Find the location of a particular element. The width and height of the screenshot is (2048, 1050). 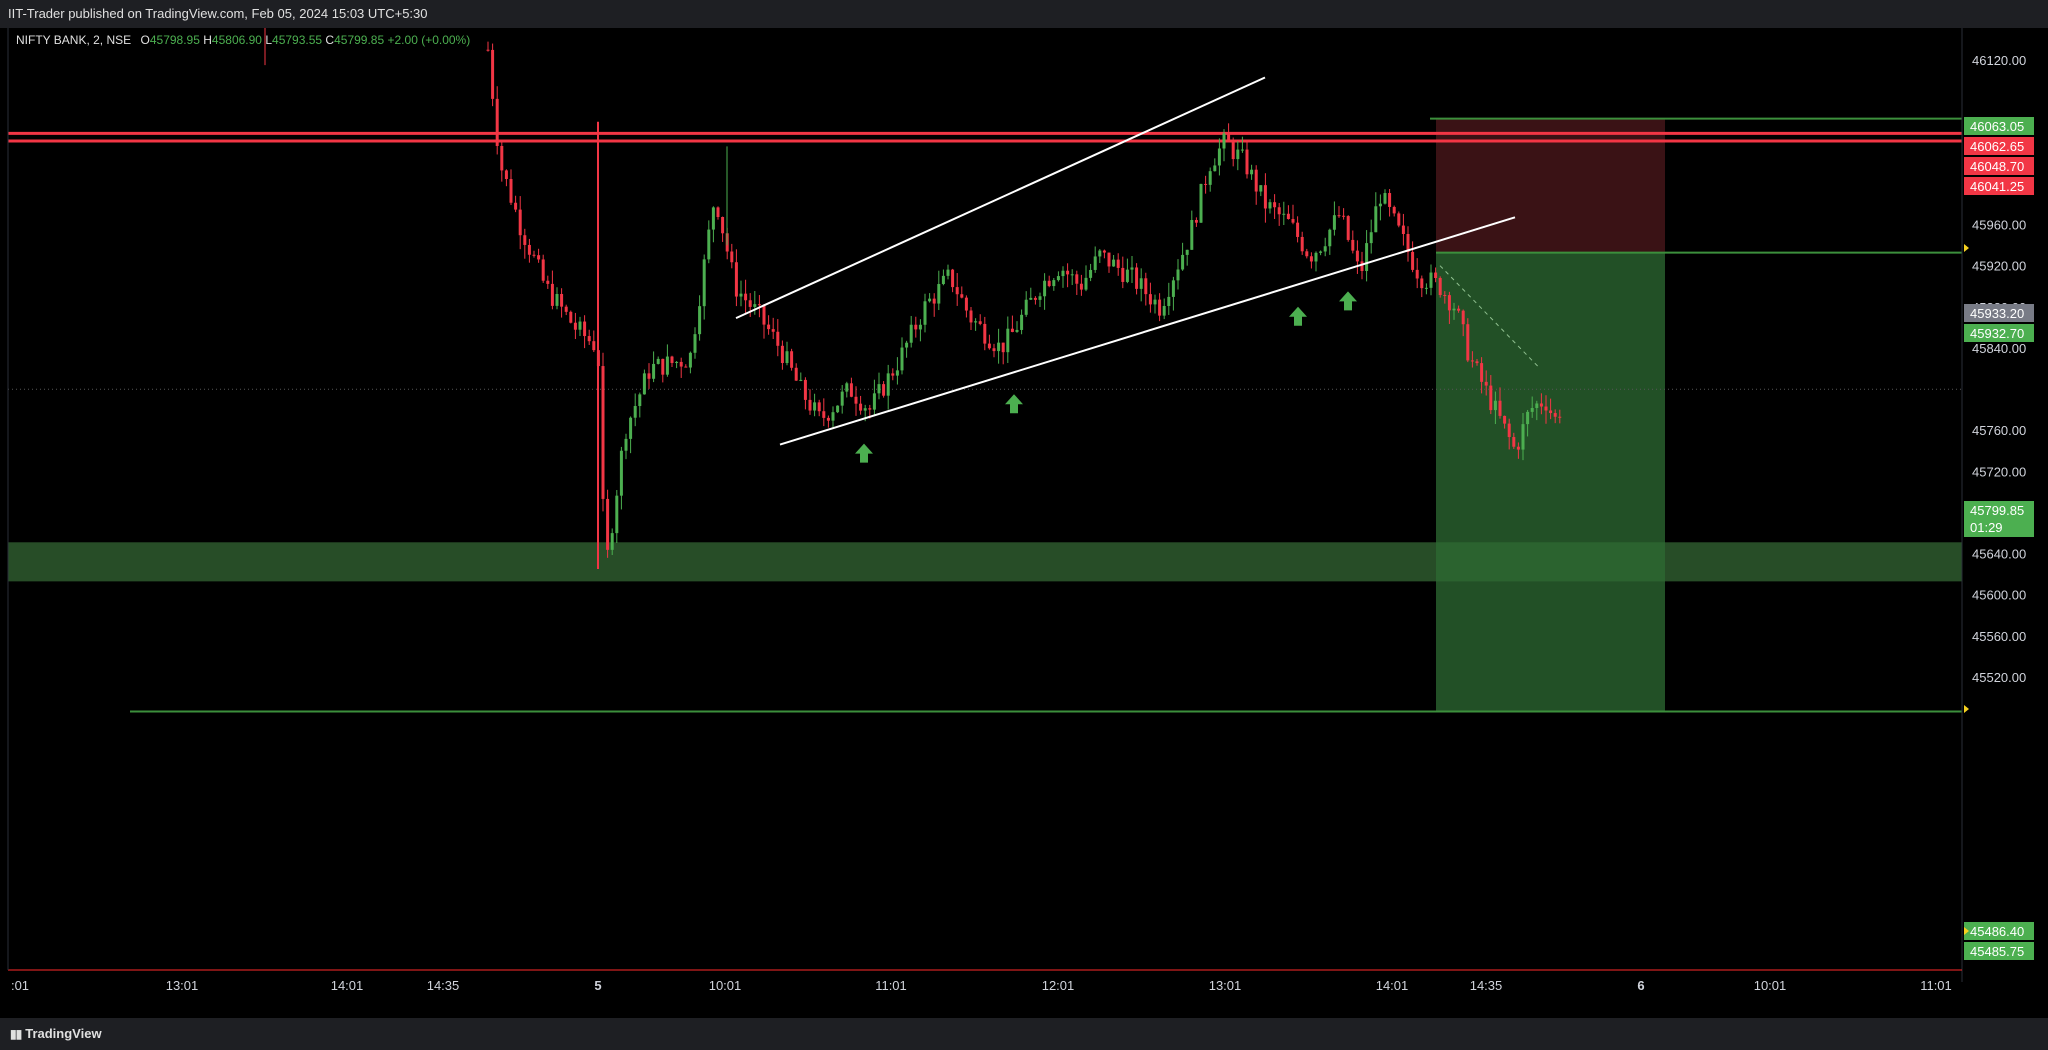

support-zone is located at coordinates (985, 562).